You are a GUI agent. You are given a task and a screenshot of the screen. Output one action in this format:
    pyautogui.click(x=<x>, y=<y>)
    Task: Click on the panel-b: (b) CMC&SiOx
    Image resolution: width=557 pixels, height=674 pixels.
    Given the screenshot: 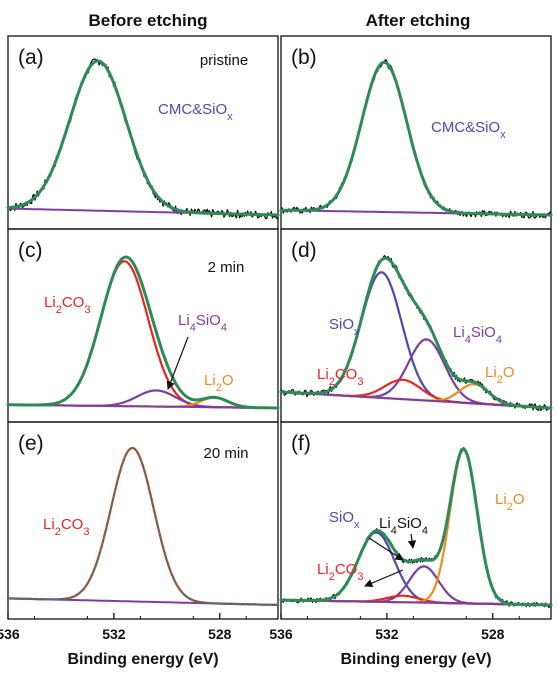 What is the action you would take?
    pyautogui.click(x=416, y=132)
    